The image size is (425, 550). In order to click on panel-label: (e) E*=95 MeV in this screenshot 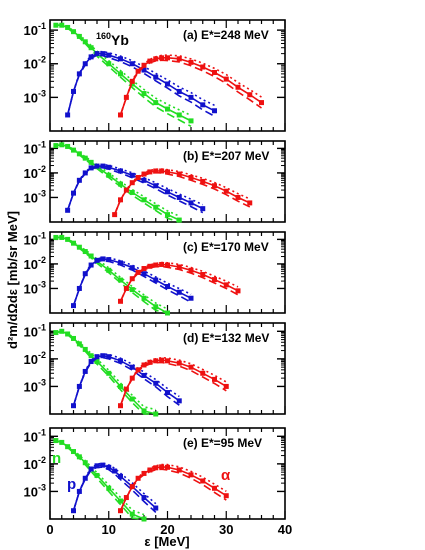, I will do `click(222, 443)`.